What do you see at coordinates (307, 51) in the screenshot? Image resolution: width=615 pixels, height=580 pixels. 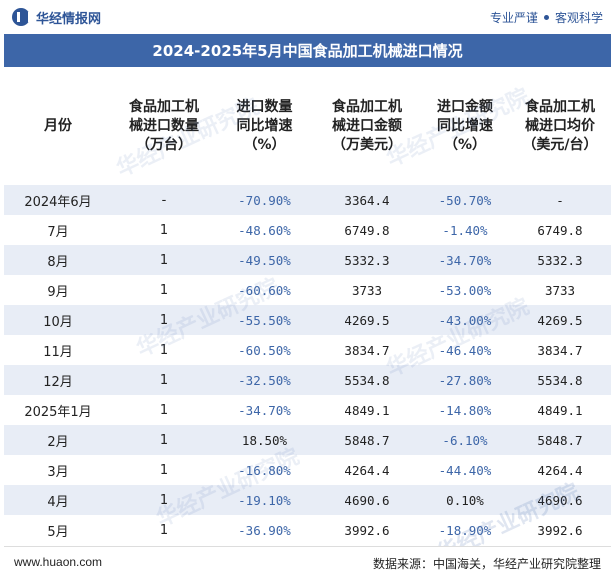 I see `table-title: 2024-2025年5月中国食品加工机械进口情况` at bounding box center [307, 51].